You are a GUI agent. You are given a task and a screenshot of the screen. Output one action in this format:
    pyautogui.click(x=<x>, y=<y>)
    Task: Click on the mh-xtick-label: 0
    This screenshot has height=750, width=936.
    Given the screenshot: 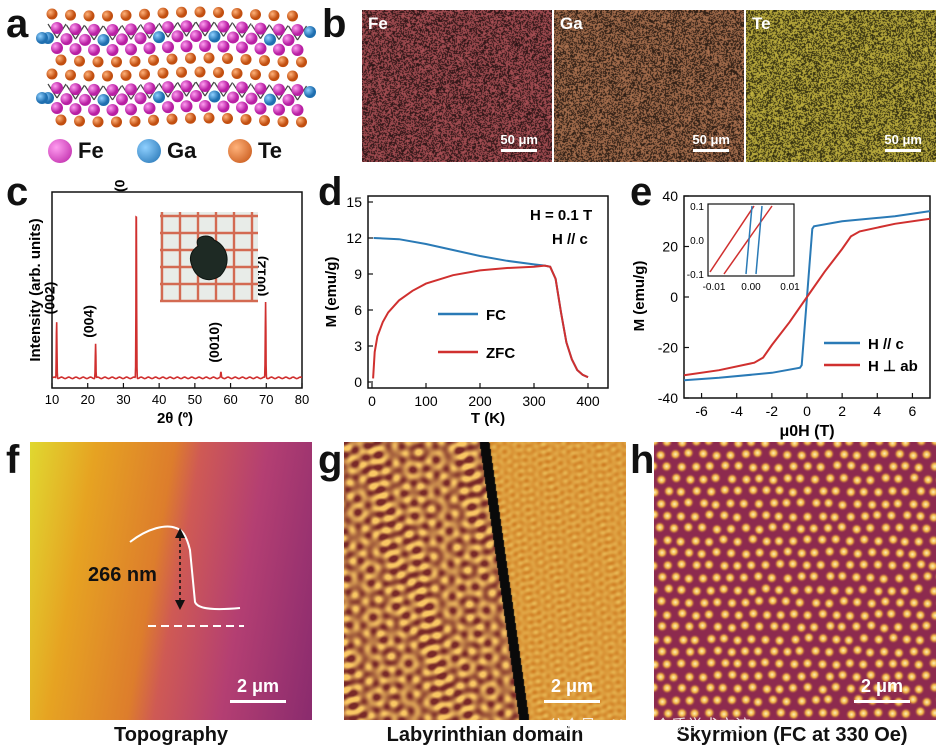 What is the action you would take?
    pyautogui.click(x=807, y=411)
    